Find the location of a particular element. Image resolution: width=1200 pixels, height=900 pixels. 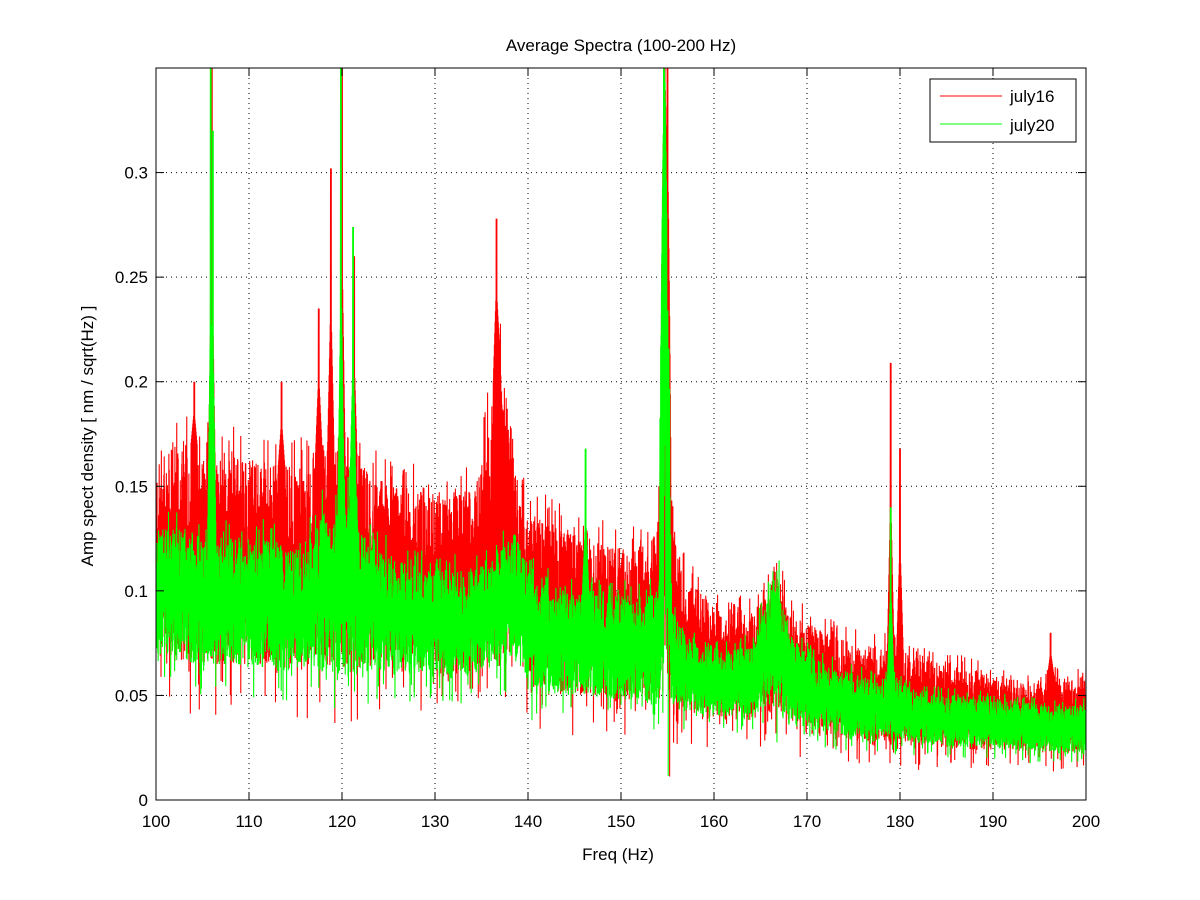

x-tick-label: 110 is located at coordinates (248, 821).